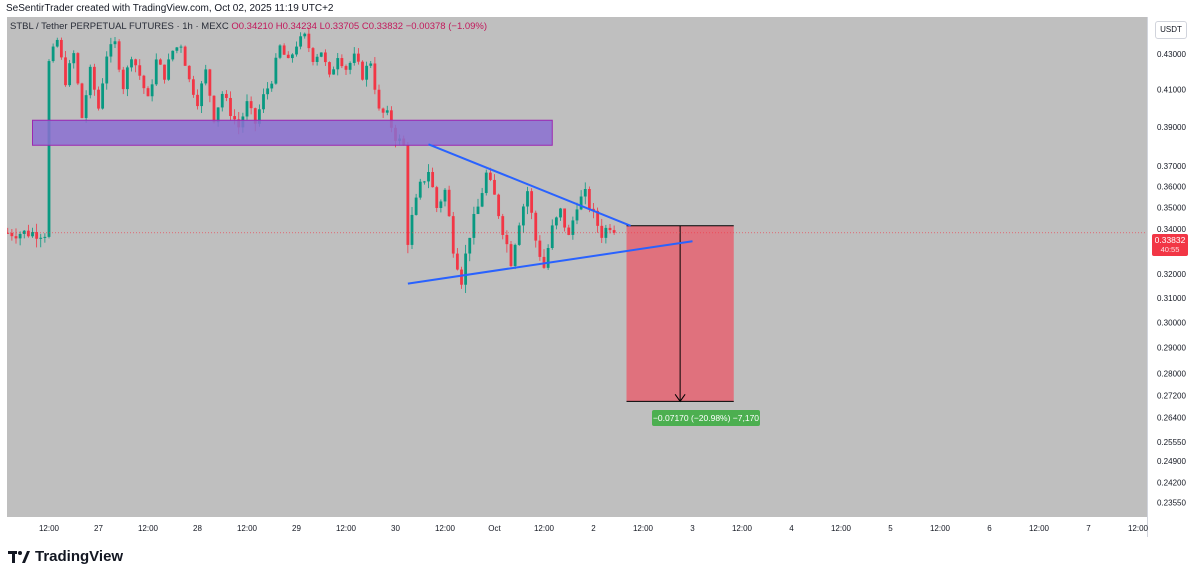  I want to click on time-tick-label: Oct, so click(494, 528).